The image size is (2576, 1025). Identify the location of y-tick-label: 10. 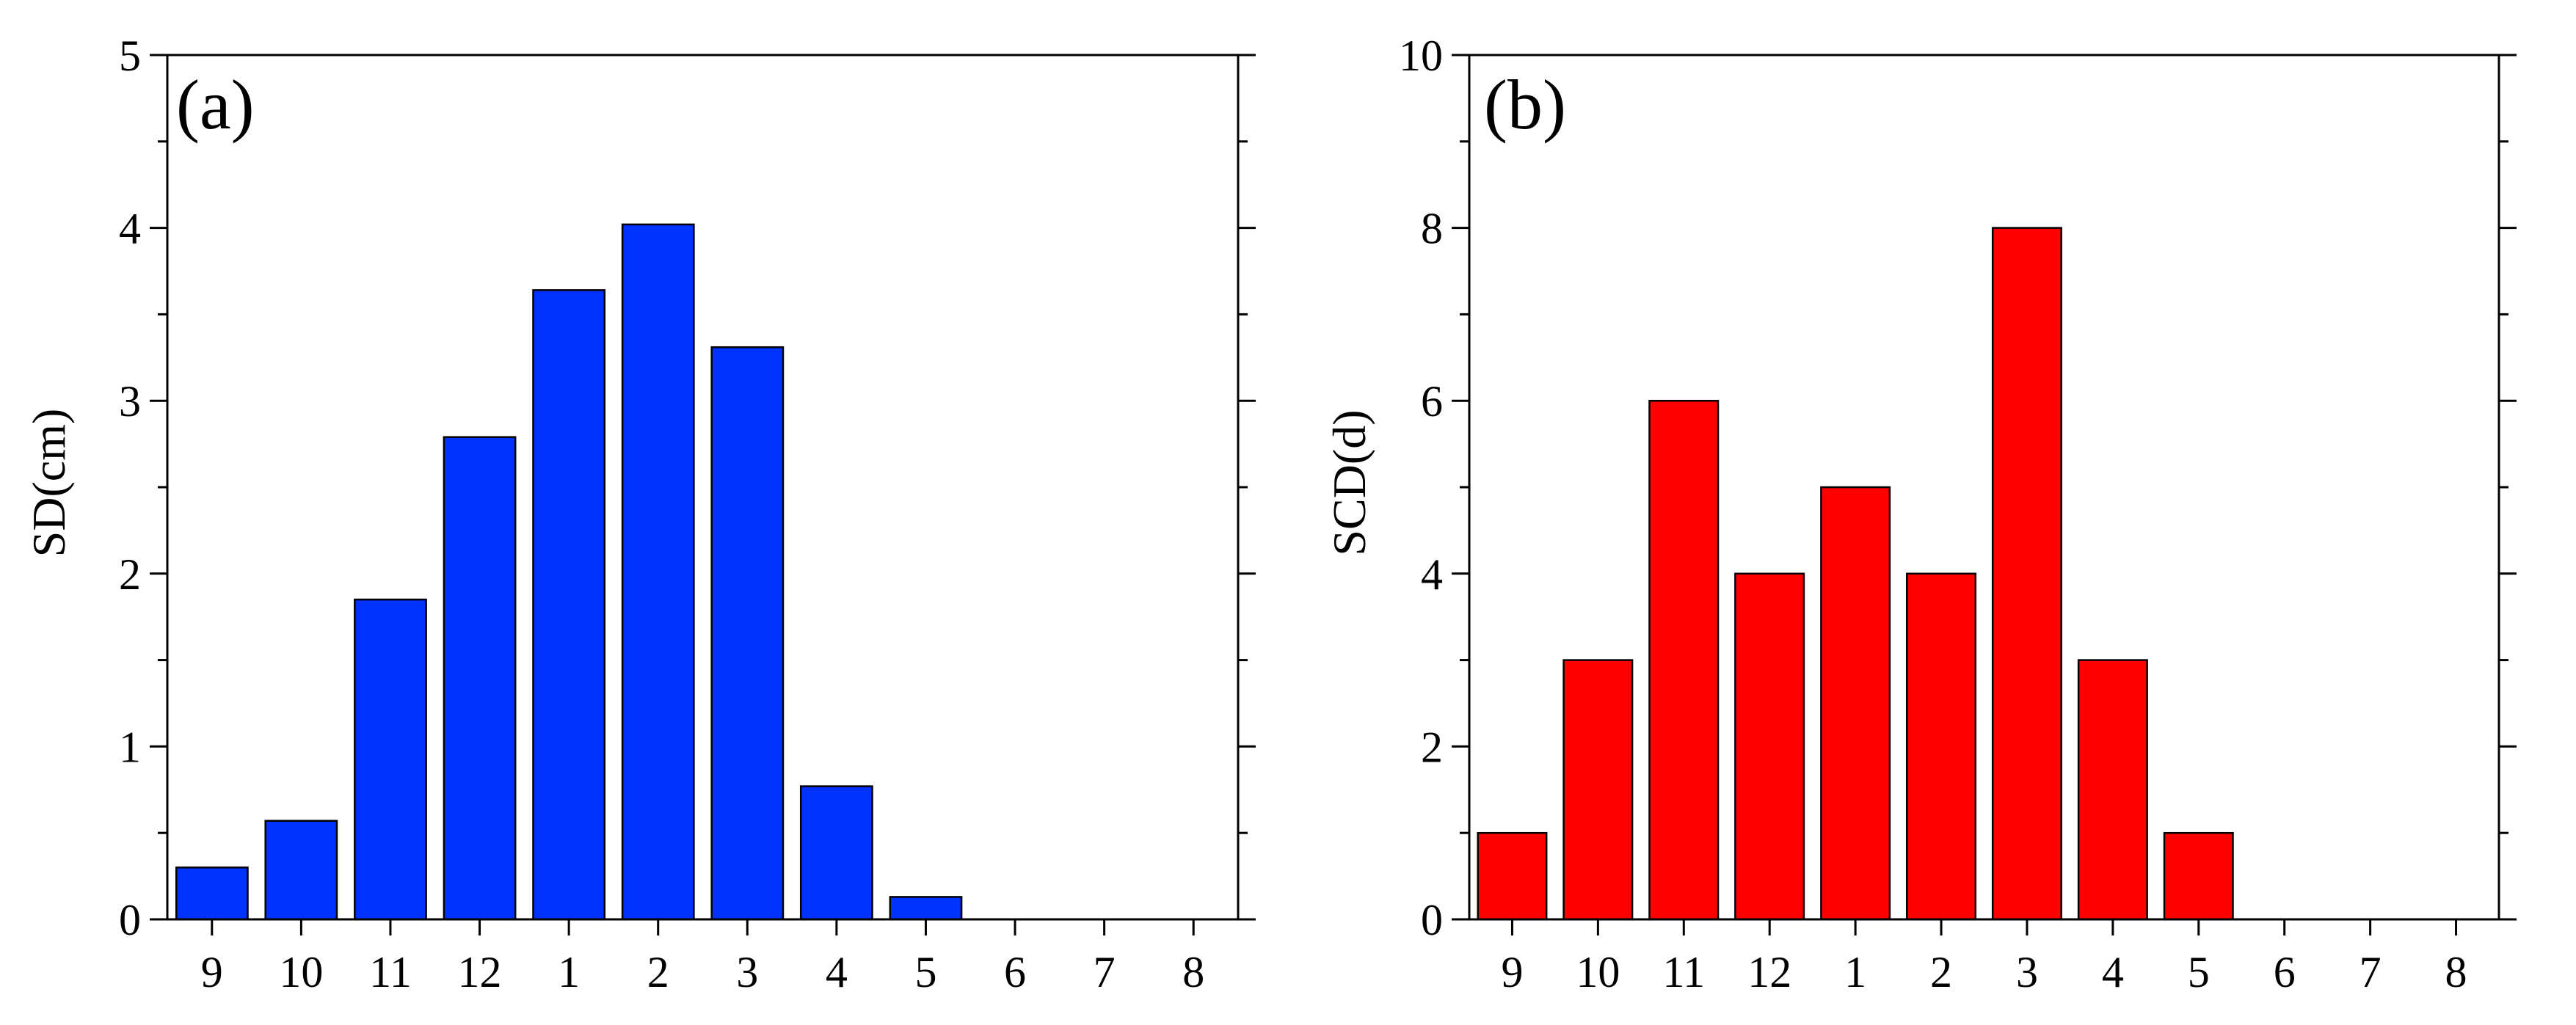
(1421, 56).